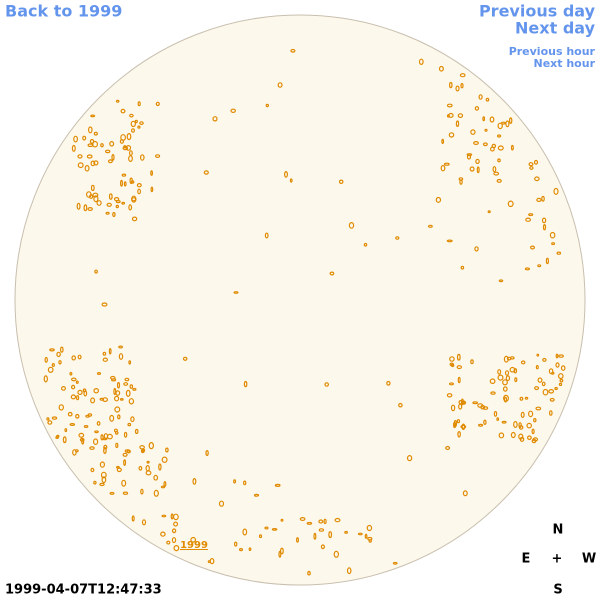  I want to click on back-link: Back to 1999, so click(63, 11).